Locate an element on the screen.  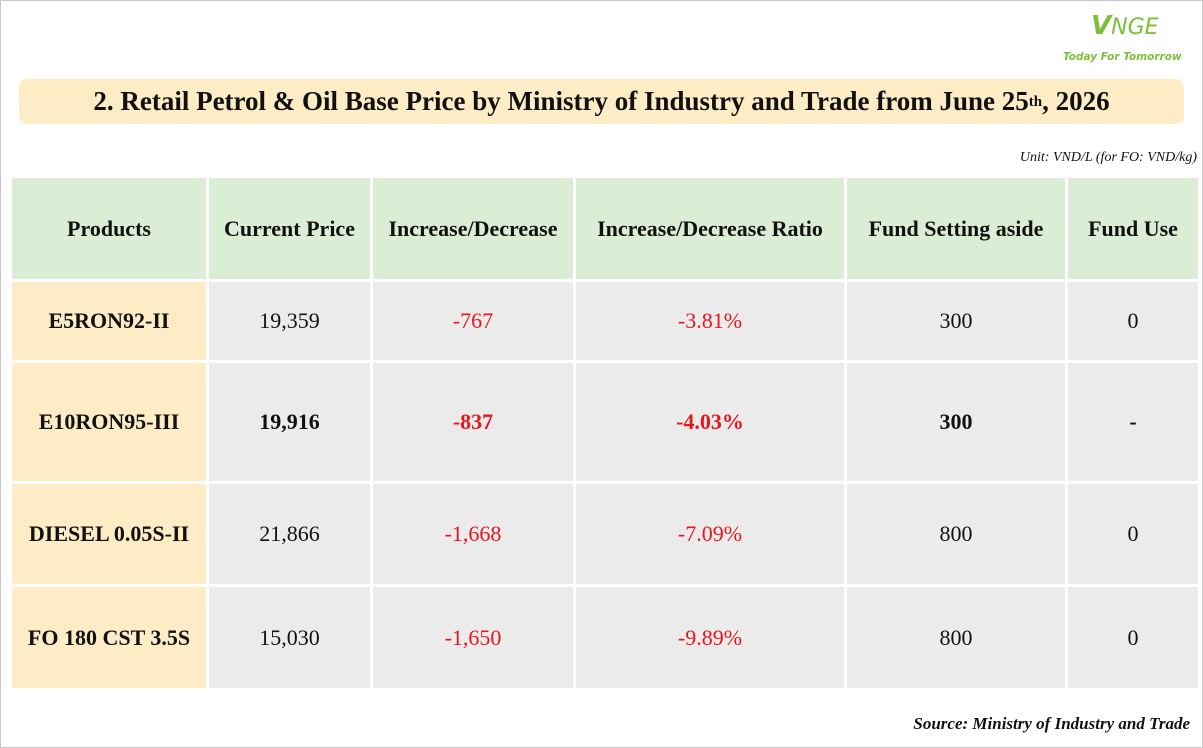
table-row: E5RON92-II 19,359 -767 -3.81% 300 0 is located at coordinates (605, 321).